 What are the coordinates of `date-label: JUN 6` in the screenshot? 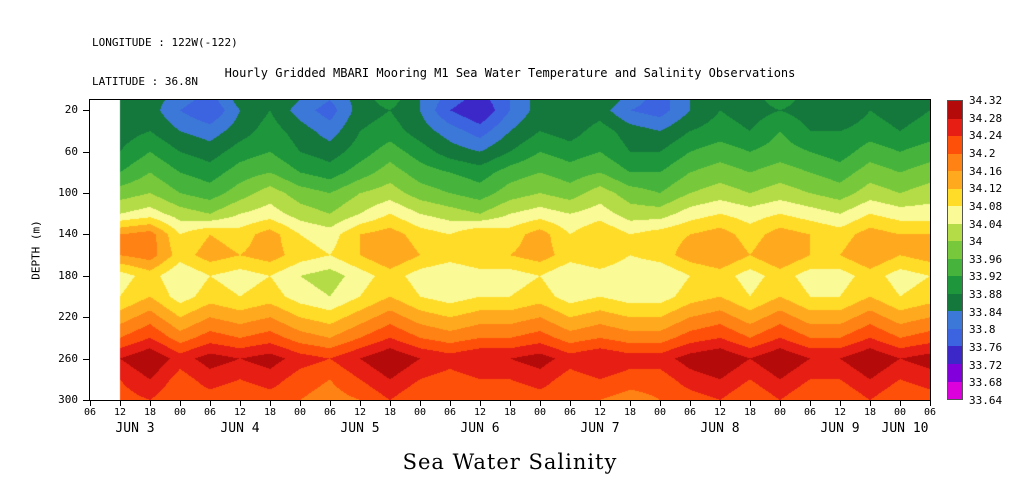 It's located at (480, 428).